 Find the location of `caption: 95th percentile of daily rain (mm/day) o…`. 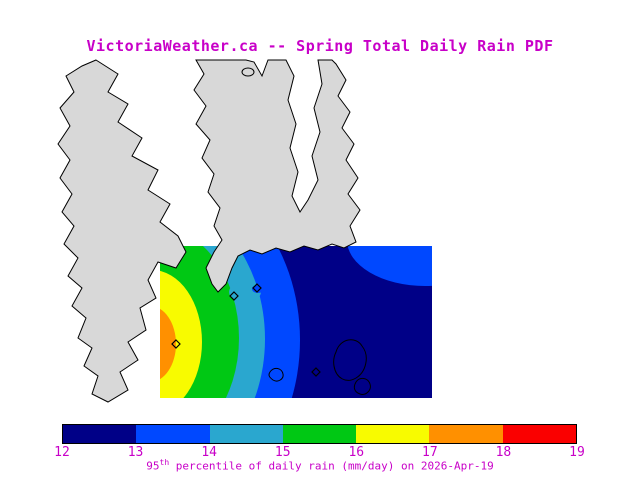

caption: 95th percentile of daily rain (mm/day) o… is located at coordinates (320, 465).